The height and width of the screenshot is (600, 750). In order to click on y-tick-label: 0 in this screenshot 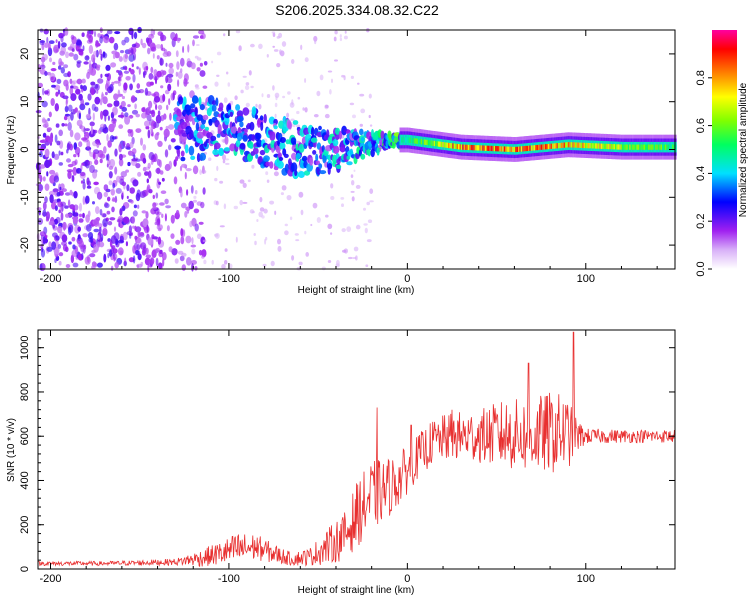, I will do `click(25, 569)`.